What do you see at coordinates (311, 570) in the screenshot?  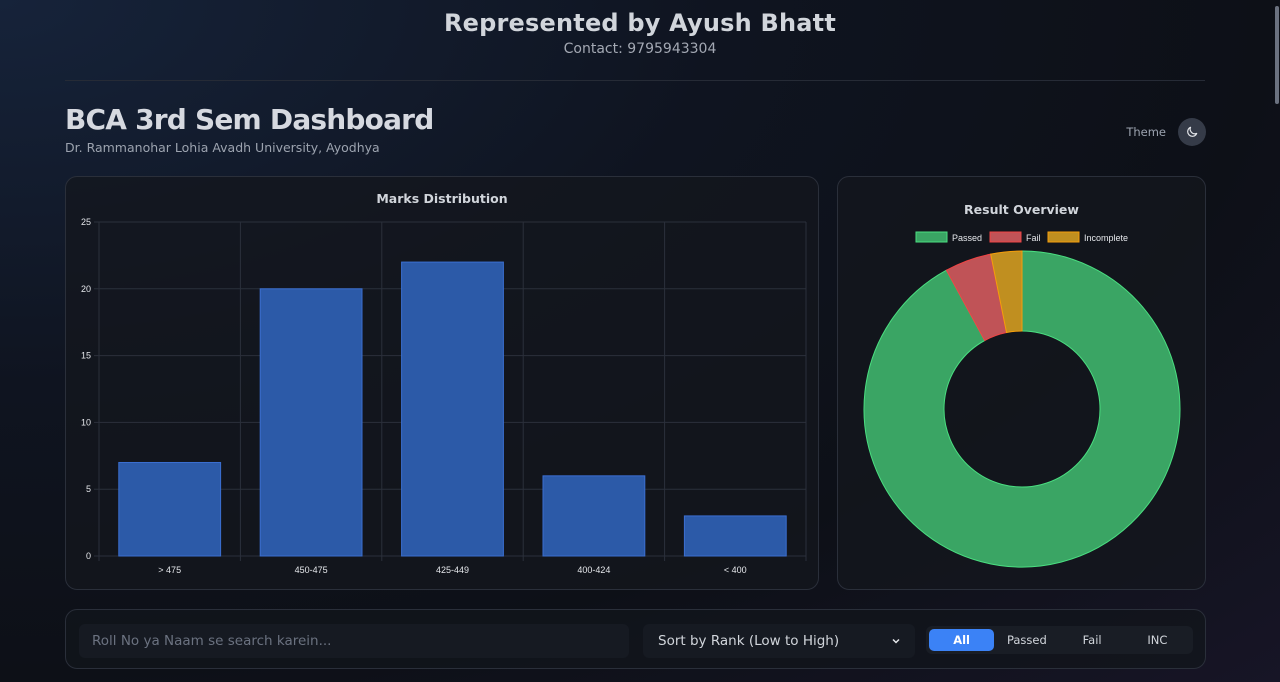 I see `x-tick-label: 450-475` at bounding box center [311, 570].